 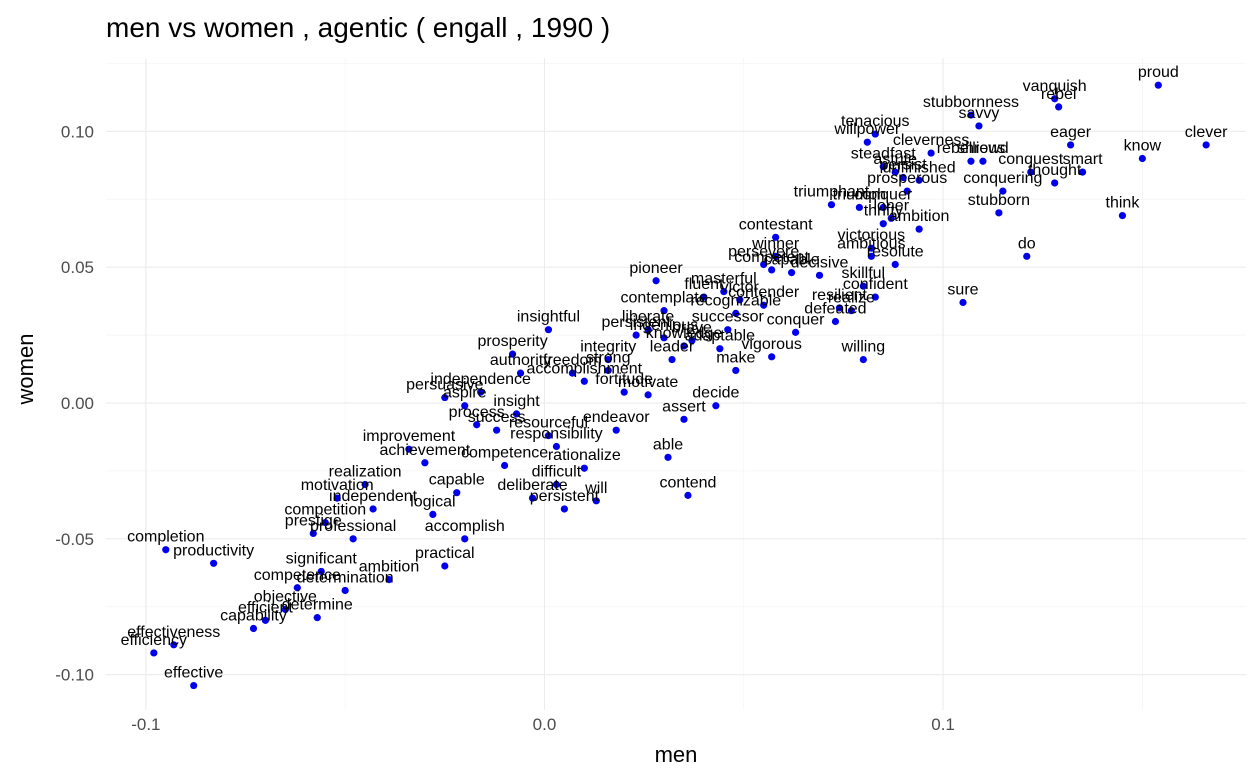 What do you see at coordinates (1123, 203) in the screenshot?
I see `point-label: think` at bounding box center [1123, 203].